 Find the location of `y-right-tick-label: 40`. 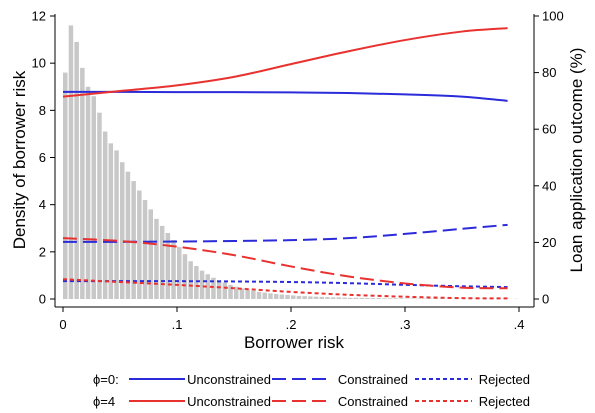

y-right-tick-label: 40 is located at coordinates (549, 185).